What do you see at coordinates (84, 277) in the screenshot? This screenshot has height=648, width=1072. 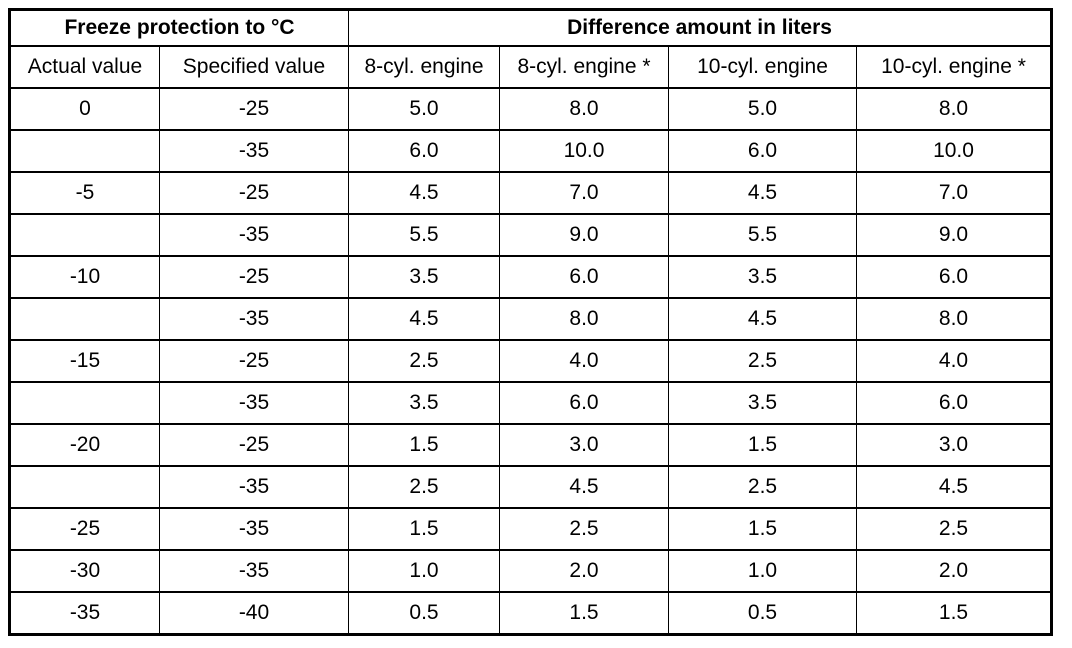 I see `table-cell: -10` at bounding box center [84, 277].